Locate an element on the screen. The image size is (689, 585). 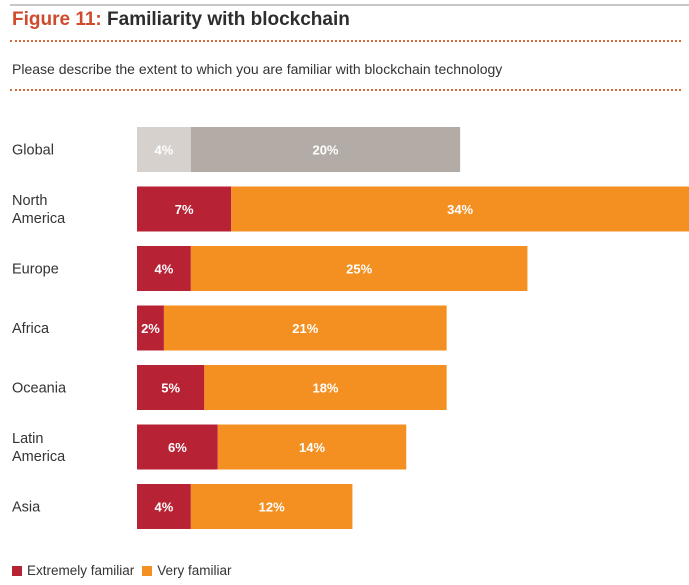
value-label-europe-very-familiar: 25% is located at coordinates (359, 269).